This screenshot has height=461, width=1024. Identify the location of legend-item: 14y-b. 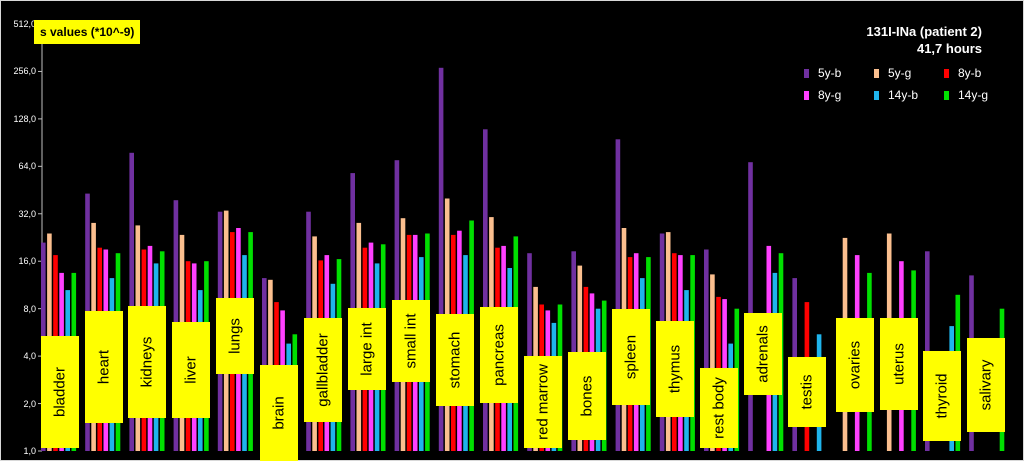
(896, 95).